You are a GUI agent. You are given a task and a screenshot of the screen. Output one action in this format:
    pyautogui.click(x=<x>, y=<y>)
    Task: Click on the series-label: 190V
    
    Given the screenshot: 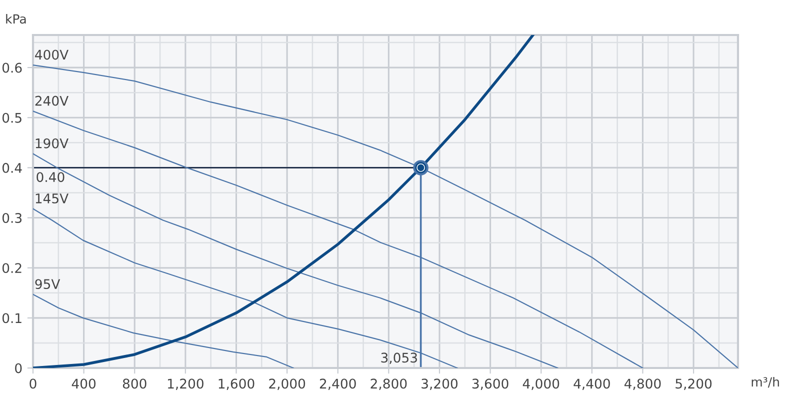 What is the action you would take?
    pyautogui.click(x=52, y=143)
    